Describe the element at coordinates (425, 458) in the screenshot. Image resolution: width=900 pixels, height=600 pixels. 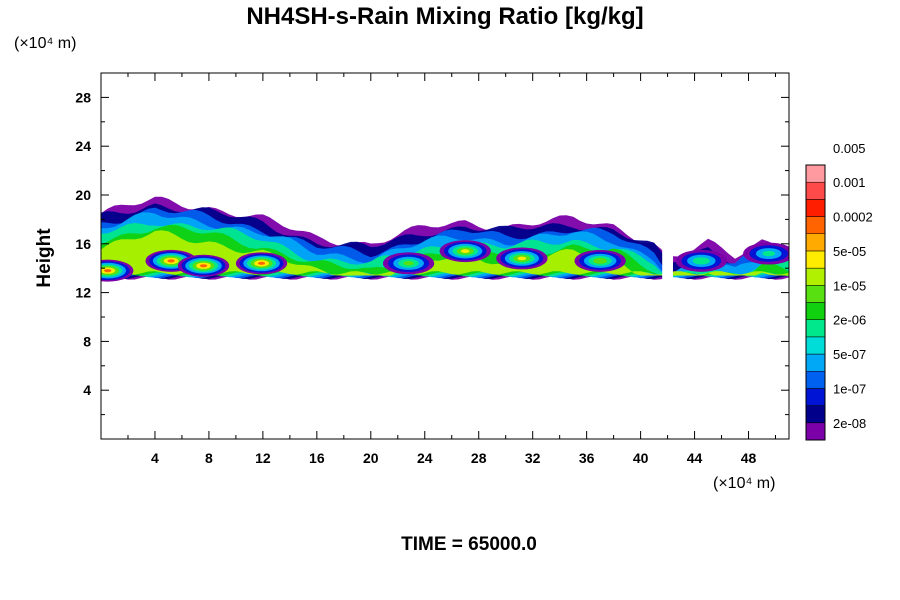
I see `x-tick-label: 24` at that location.